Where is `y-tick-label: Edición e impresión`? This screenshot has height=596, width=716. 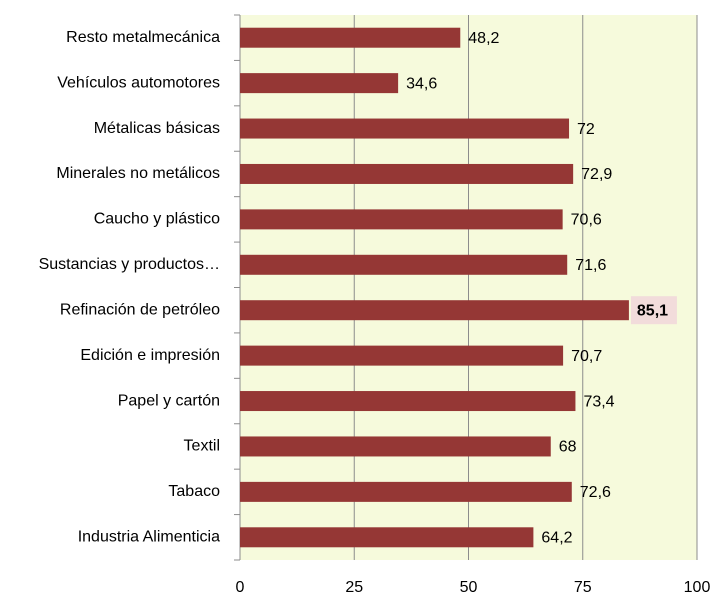
y-tick-label: Edición e impresión is located at coordinates (150, 355).